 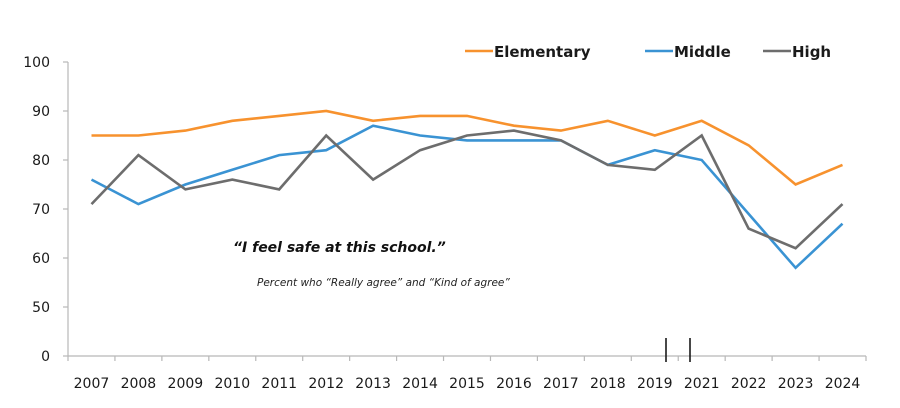 I want to click on x-tick-label: 2014, so click(x=420, y=384).